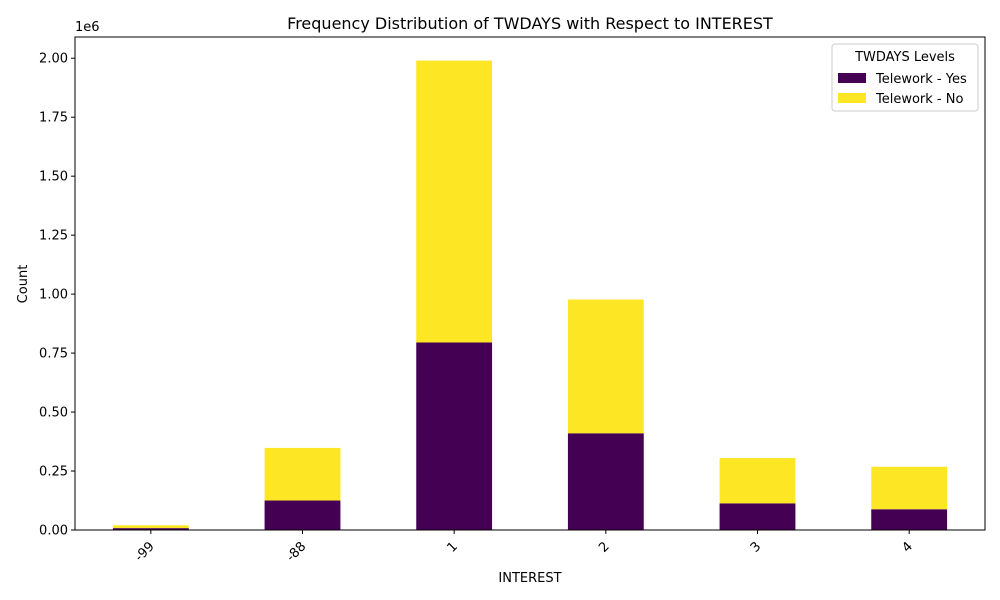 The height and width of the screenshot is (600, 1000). Describe the element at coordinates (53, 413) in the screenshot. I see `y-tick-label-2: 0.50` at that location.